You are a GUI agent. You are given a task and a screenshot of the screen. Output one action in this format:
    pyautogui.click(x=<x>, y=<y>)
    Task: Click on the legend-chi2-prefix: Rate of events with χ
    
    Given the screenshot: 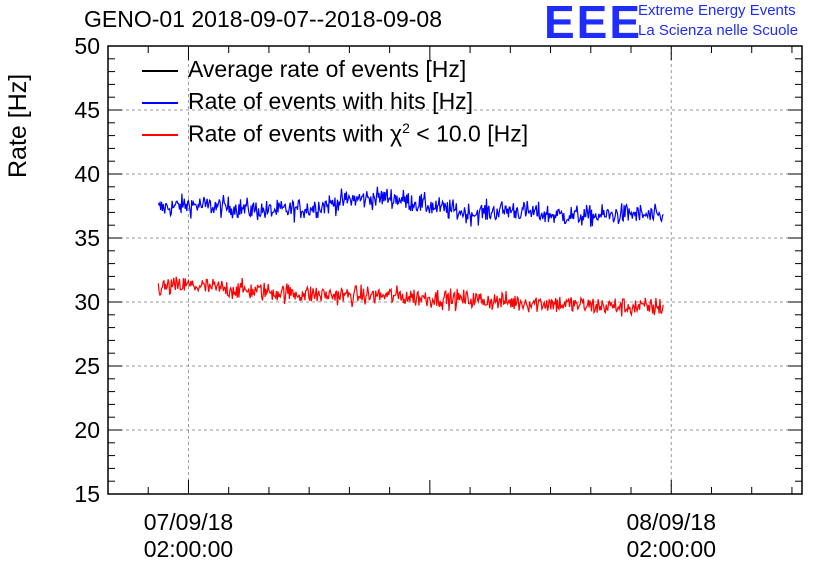 What is the action you would take?
    pyautogui.click(x=295, y=133)
    